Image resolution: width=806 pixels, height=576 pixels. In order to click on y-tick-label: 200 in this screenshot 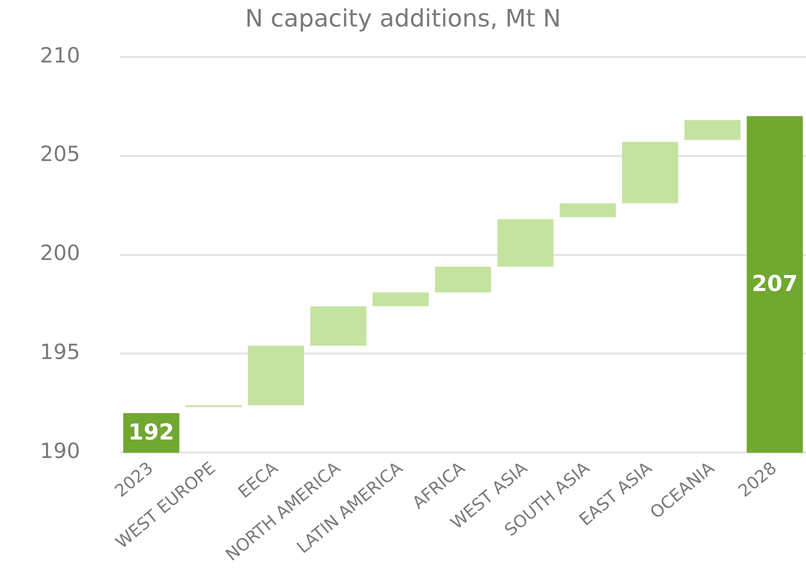, I will do `click(60, 253)`.